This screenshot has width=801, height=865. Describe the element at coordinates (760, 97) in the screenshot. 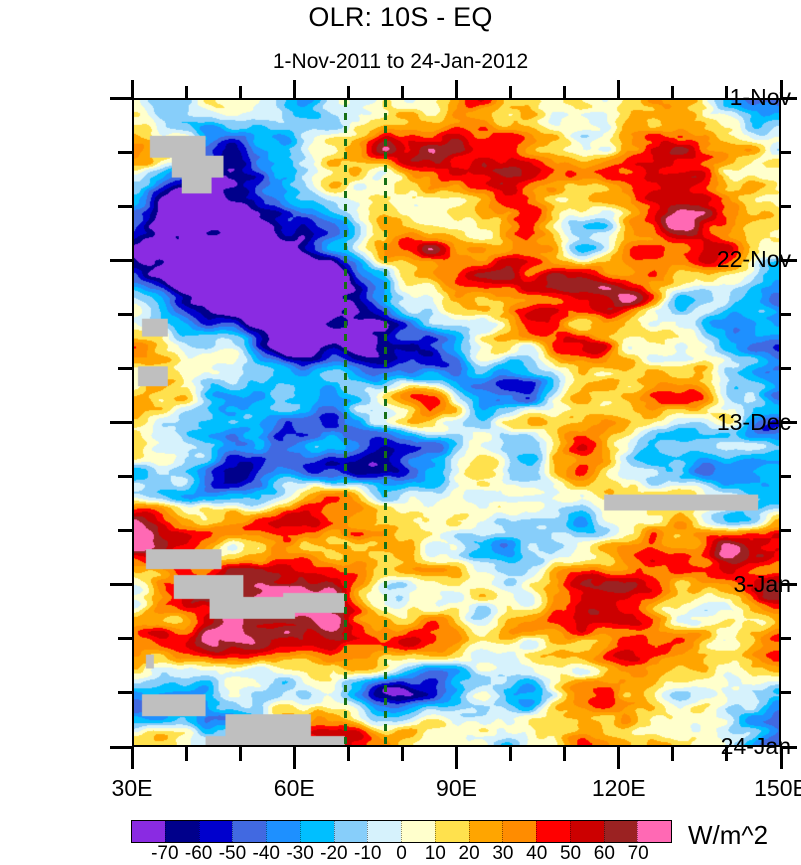

I see `y-axis-label-1-nov: 1-Nov` at that location.